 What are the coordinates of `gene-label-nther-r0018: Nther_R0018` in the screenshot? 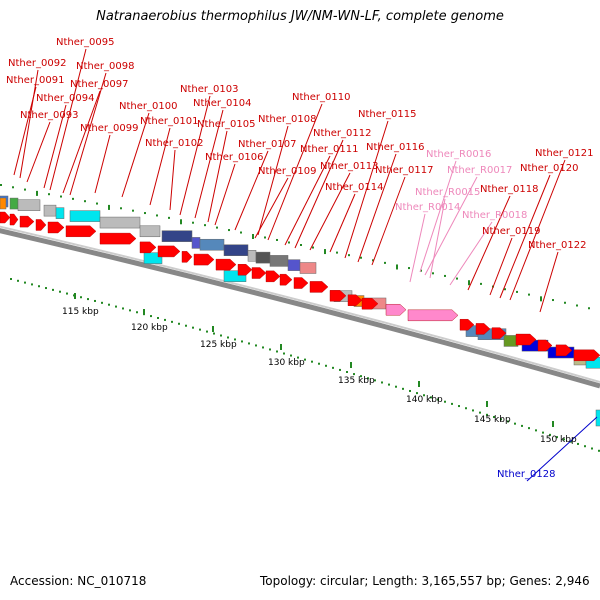 It's located at (494, 215).